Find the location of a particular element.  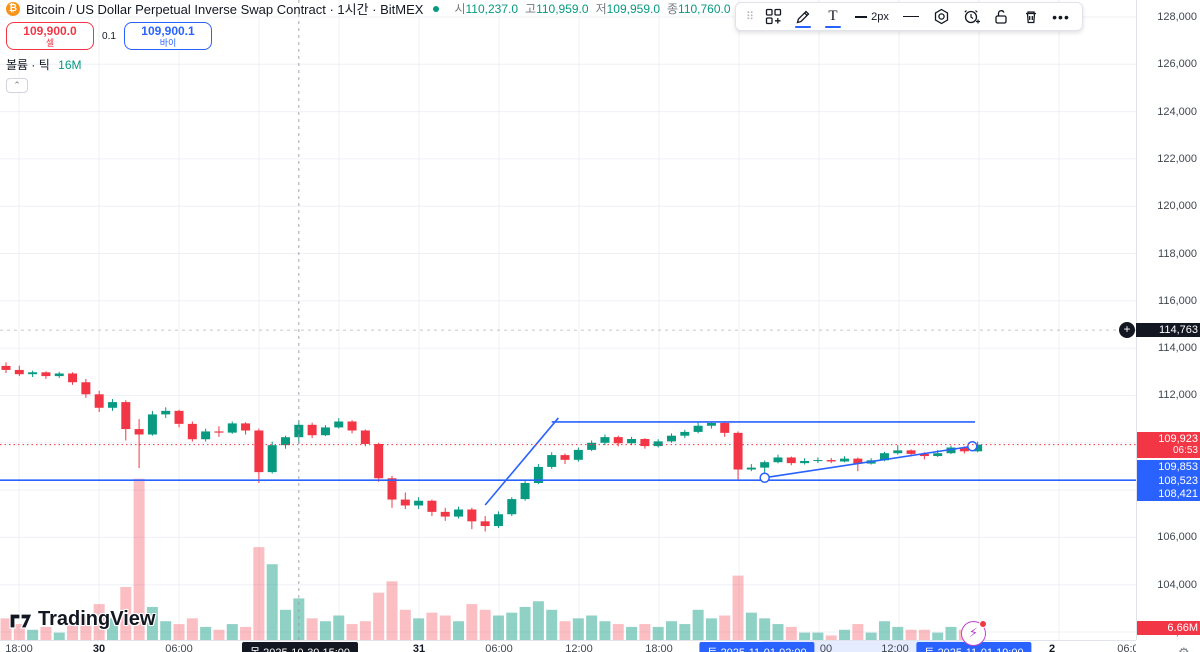

active-underline is located at coordinates (803, 27).